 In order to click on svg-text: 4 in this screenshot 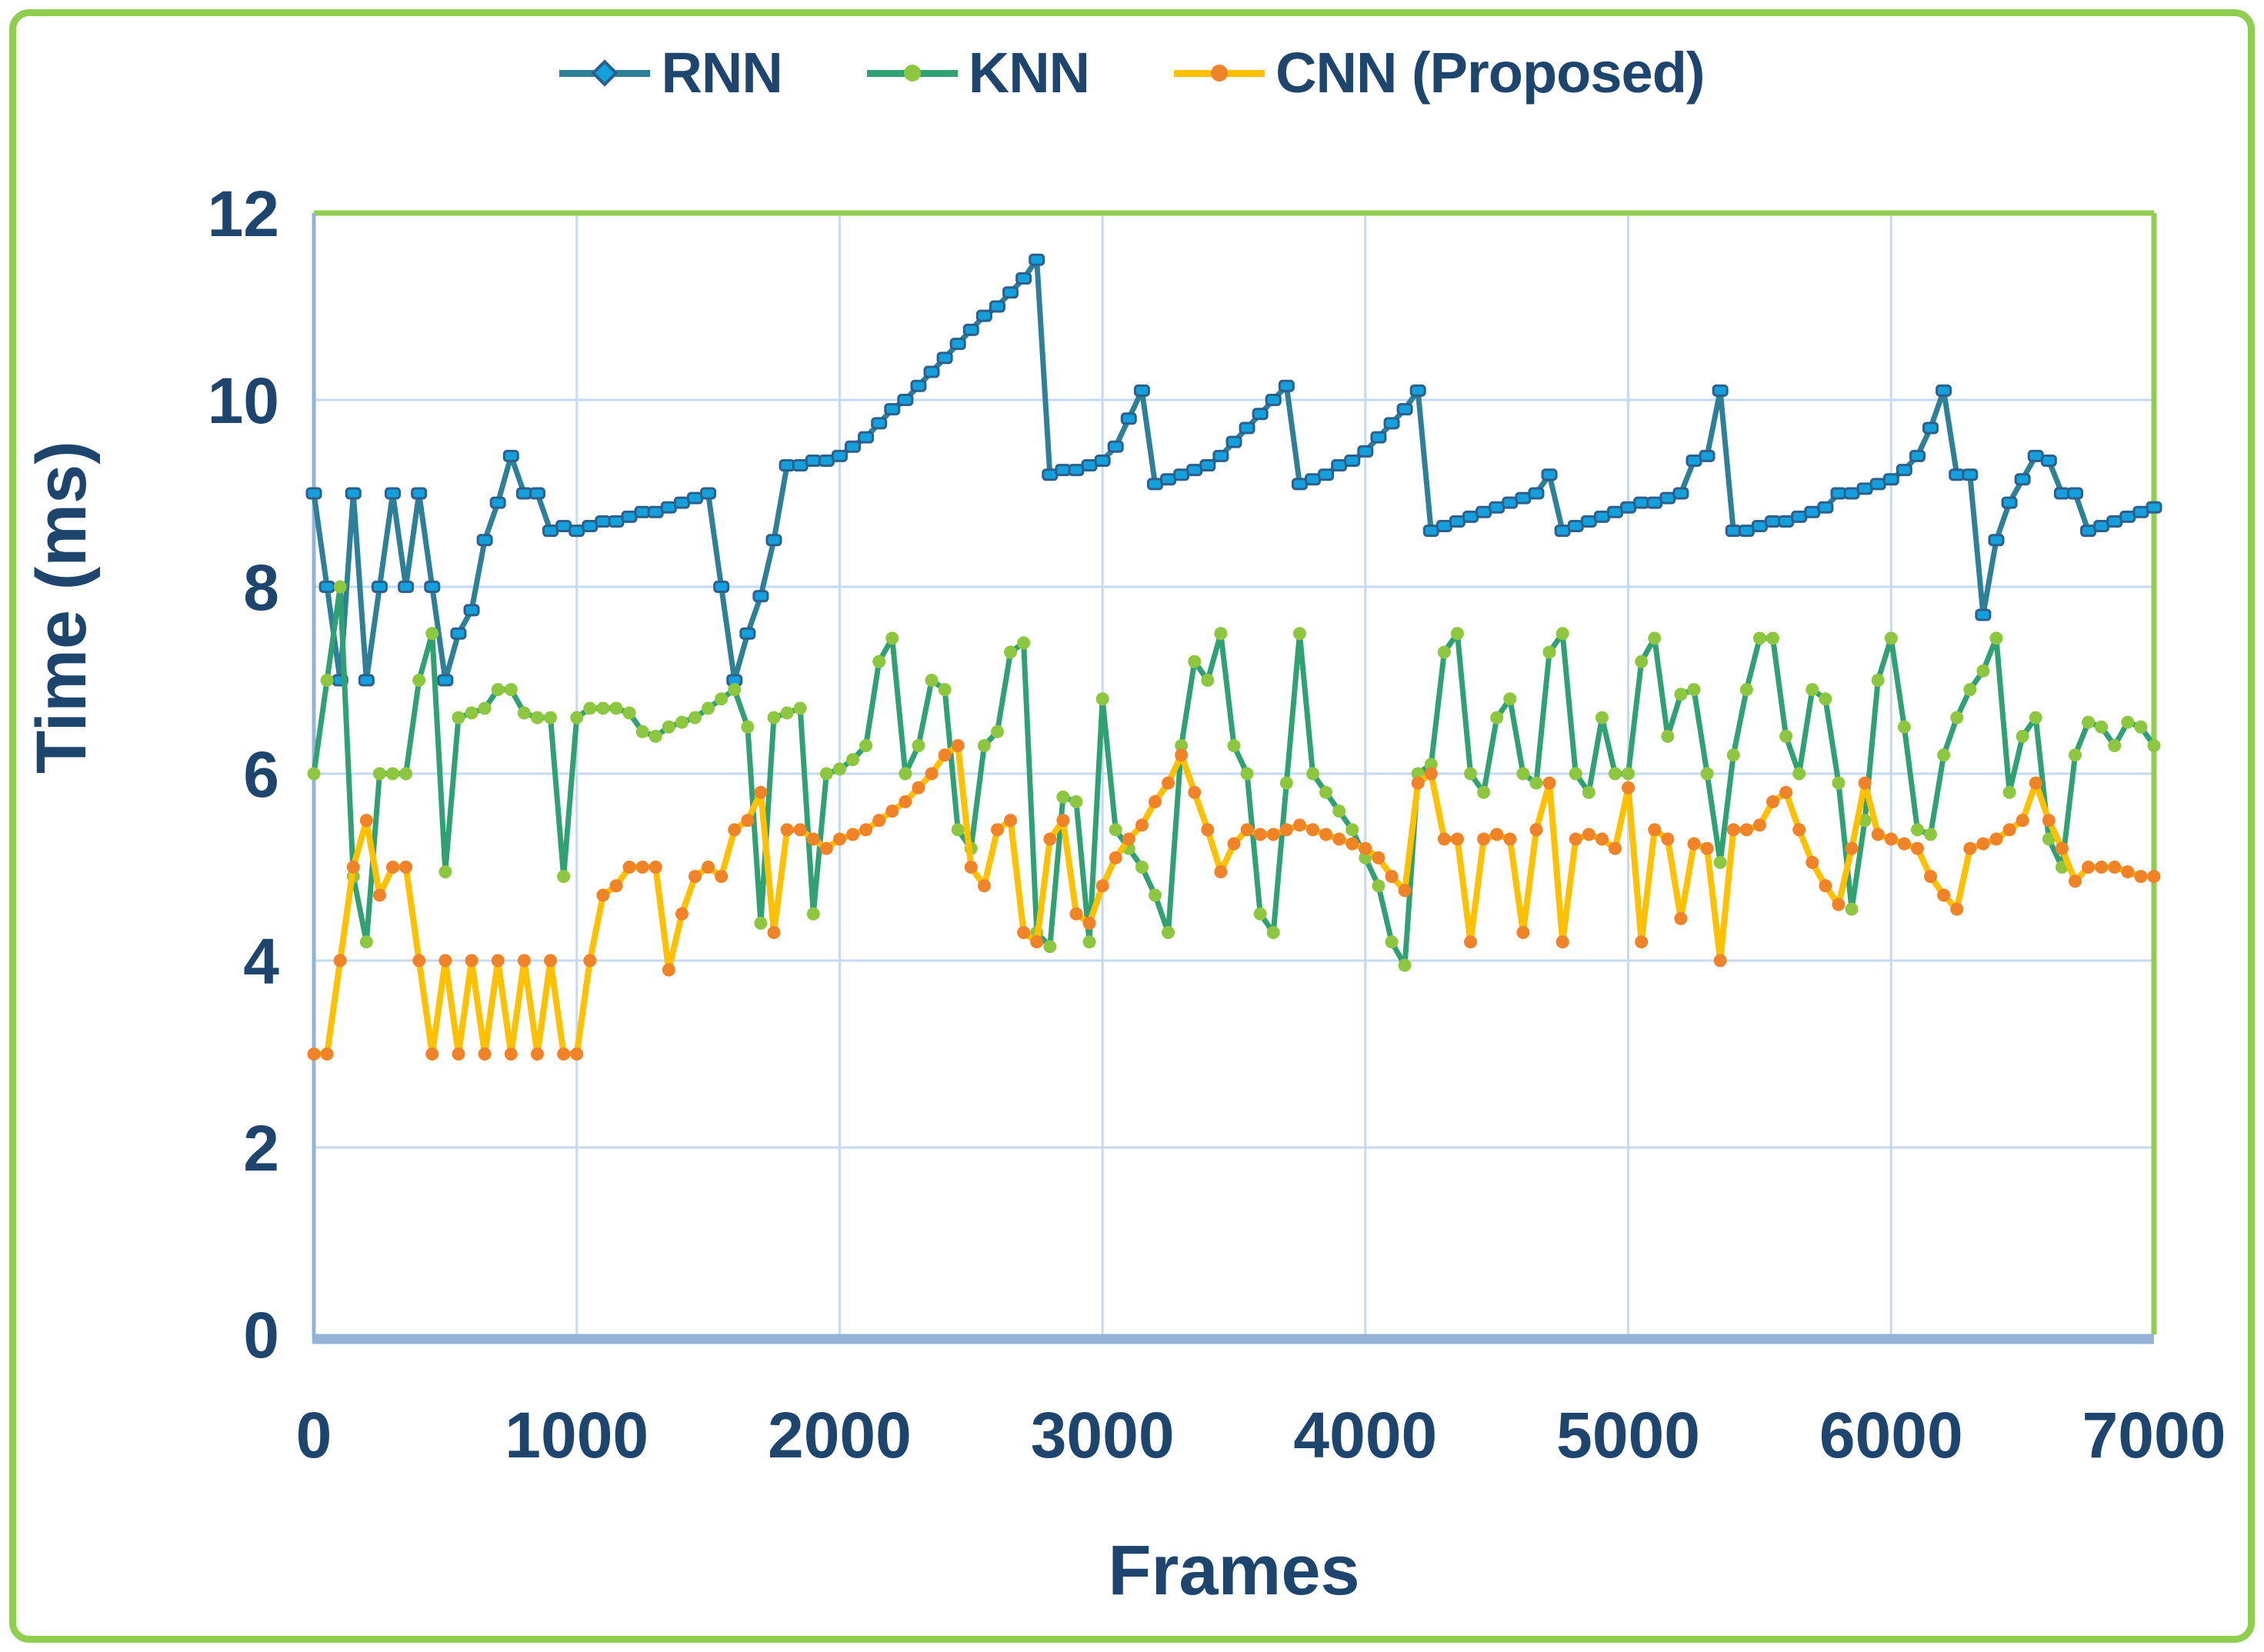, I will do `click(261, 962)`.